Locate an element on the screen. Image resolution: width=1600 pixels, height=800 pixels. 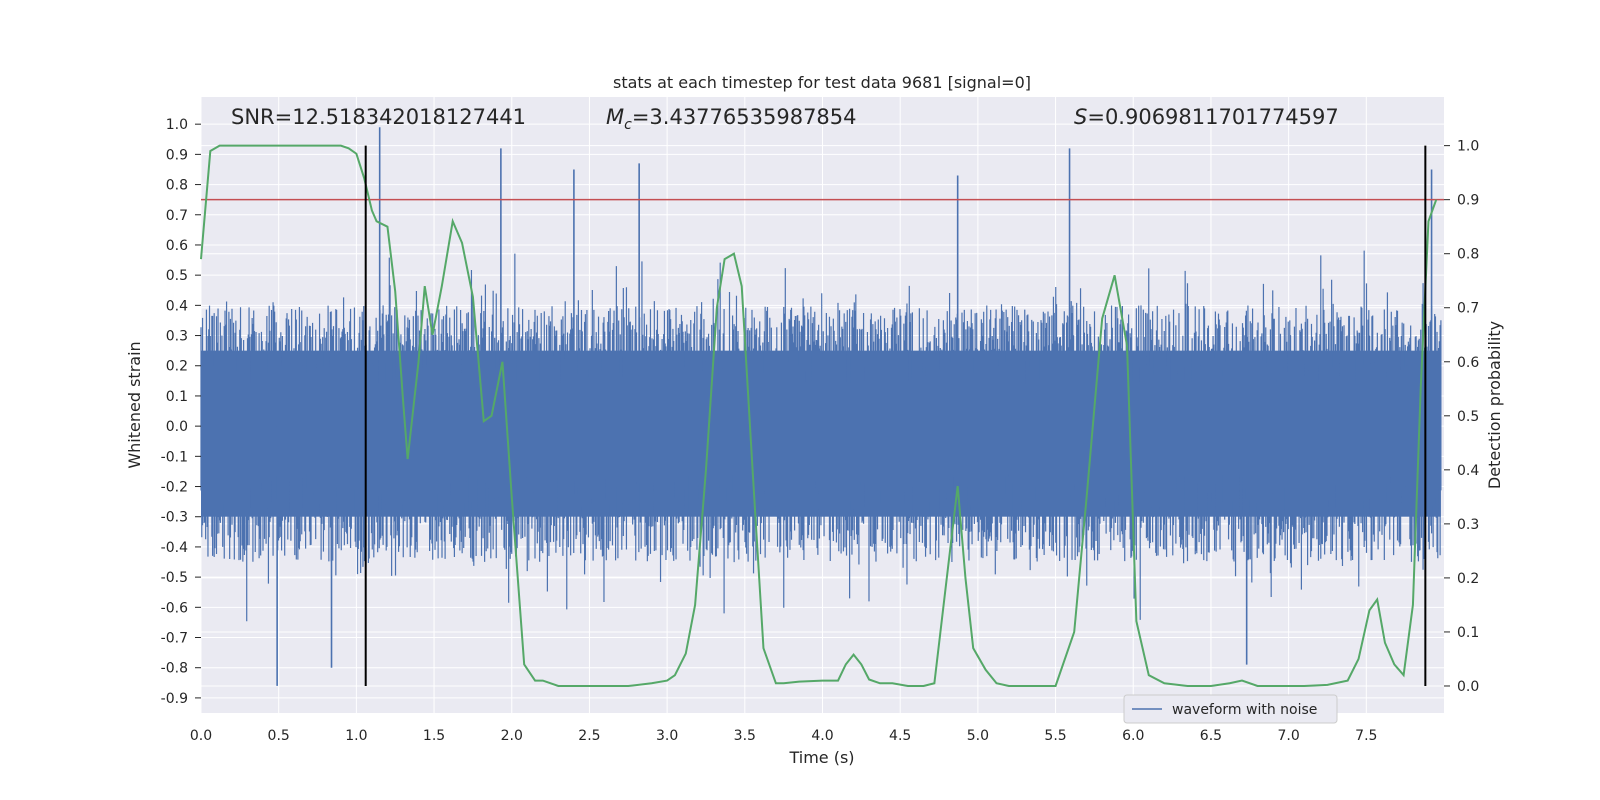
x-tick-label: 4.0 is located at coordinates (822, 736).